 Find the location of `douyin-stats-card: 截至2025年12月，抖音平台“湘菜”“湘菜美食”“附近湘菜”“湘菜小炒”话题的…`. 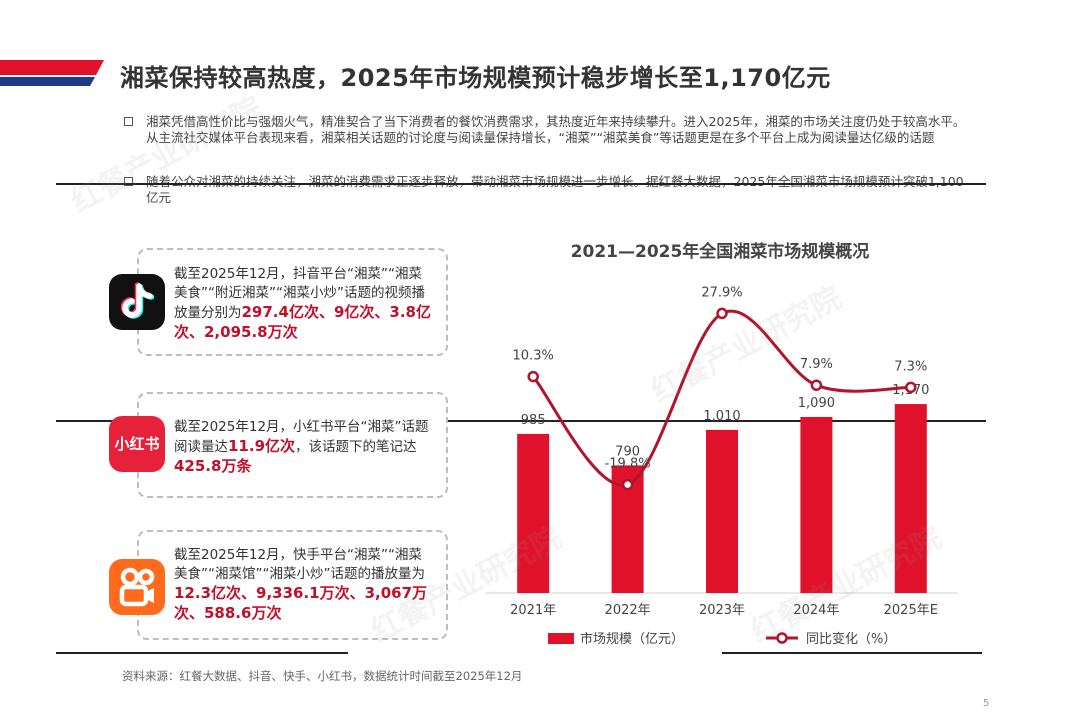

douyin-stats-card: 截至2025年12月，抖音平台“湘菜”“湘菜美食”“附近湘菜”“湘菜小炒”话题的… is located at coordinates (292, 302).